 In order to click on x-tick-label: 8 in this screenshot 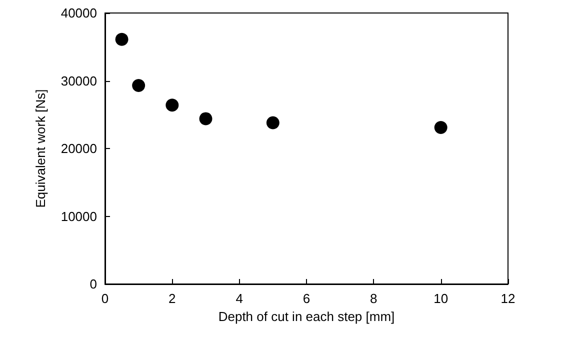, I will do `click(374, 298)`.